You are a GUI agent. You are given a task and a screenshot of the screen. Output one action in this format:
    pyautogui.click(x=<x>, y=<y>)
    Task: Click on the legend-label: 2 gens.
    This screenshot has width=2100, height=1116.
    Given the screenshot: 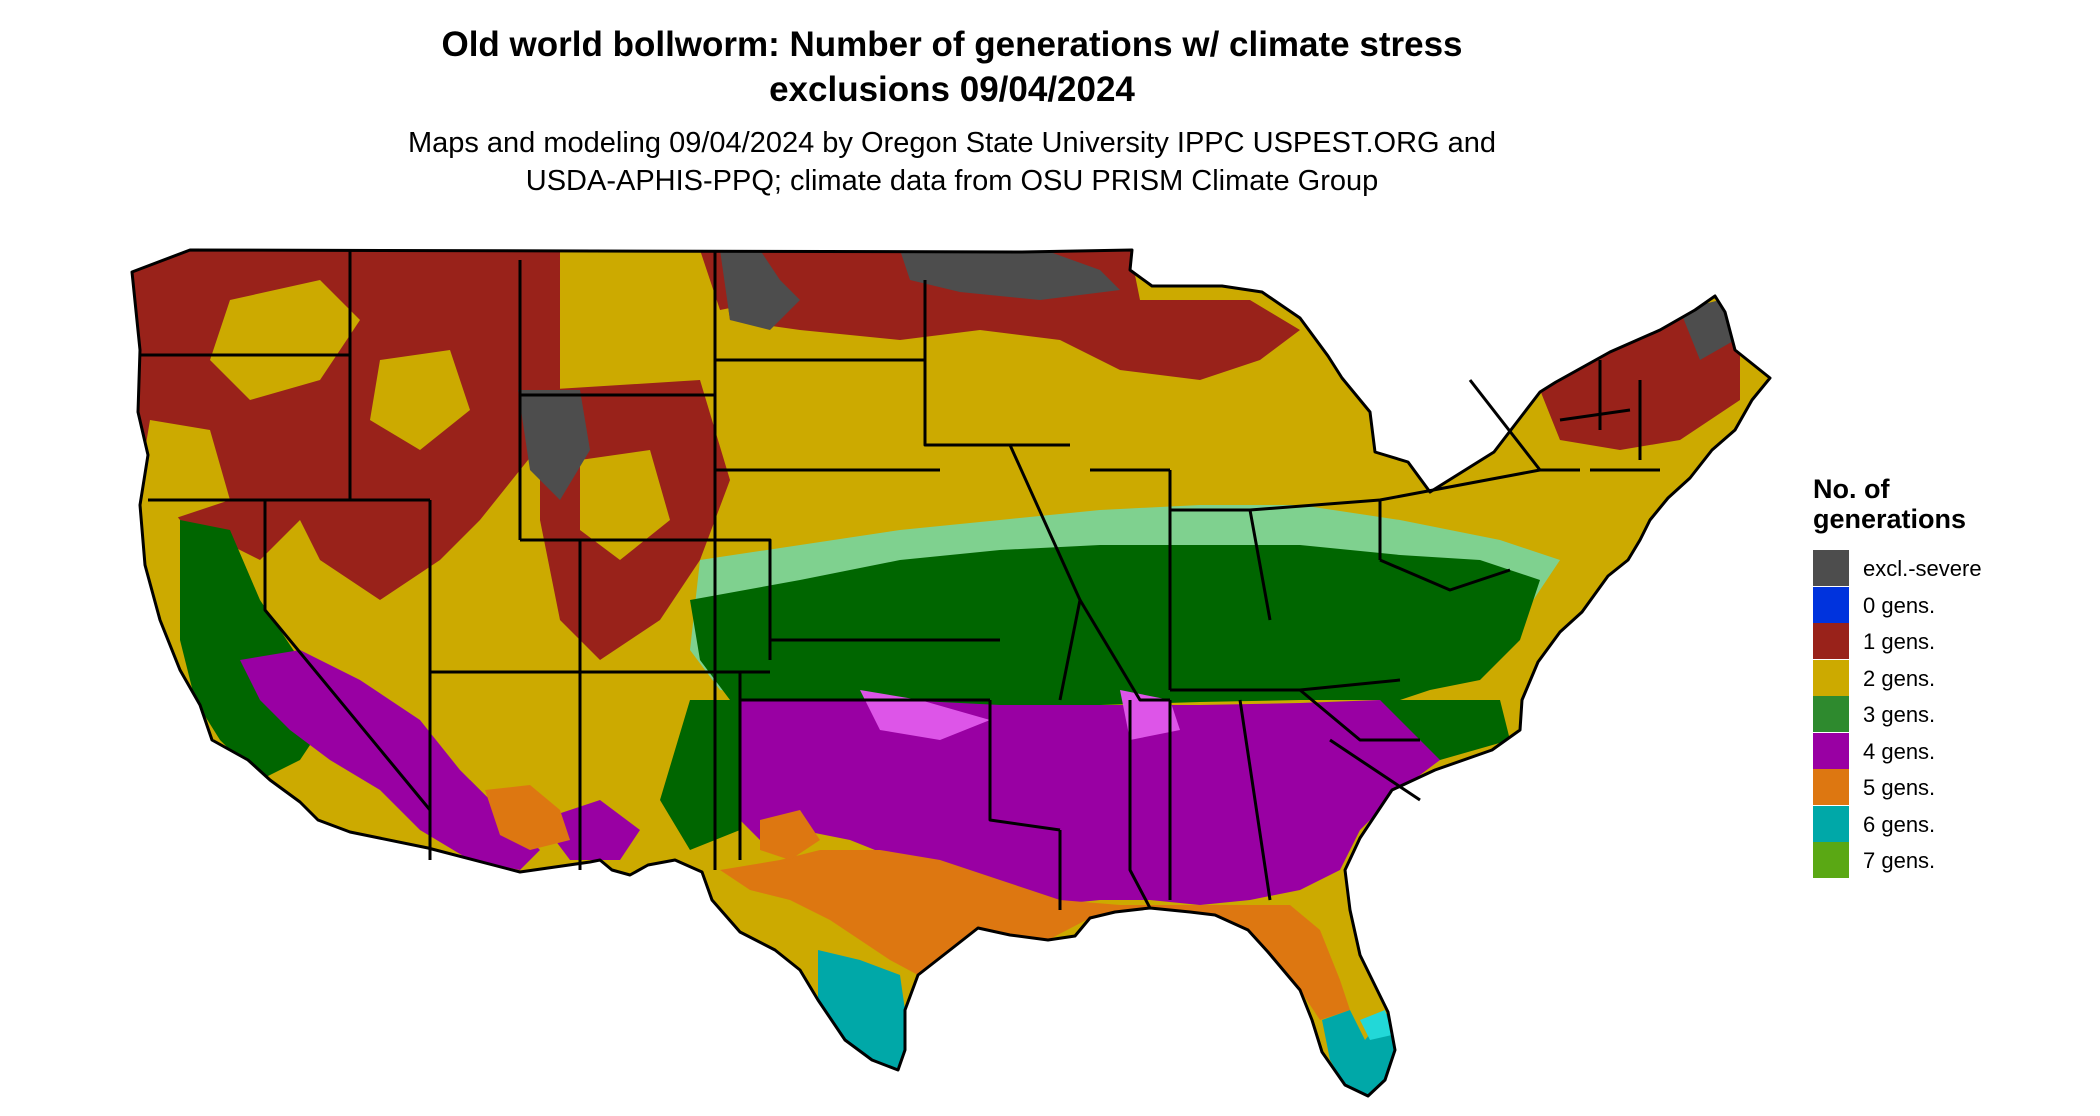 What is the action you would take?
    pyautogui.click(x=1899, y=678)
    